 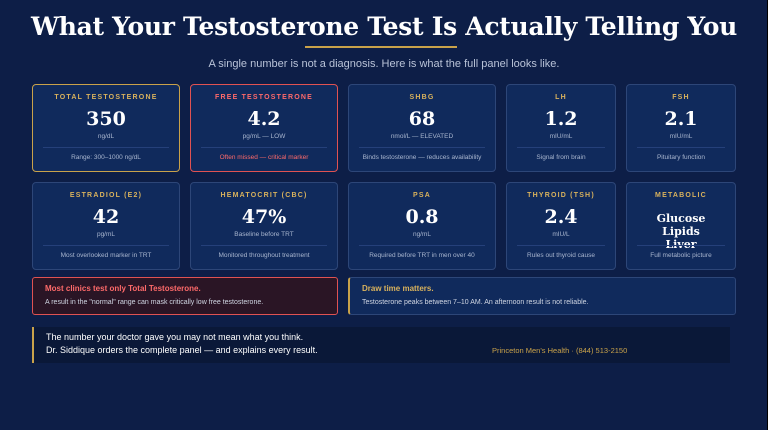 I want to click on card-note: Pituitary function, so click(x=681, y=157).